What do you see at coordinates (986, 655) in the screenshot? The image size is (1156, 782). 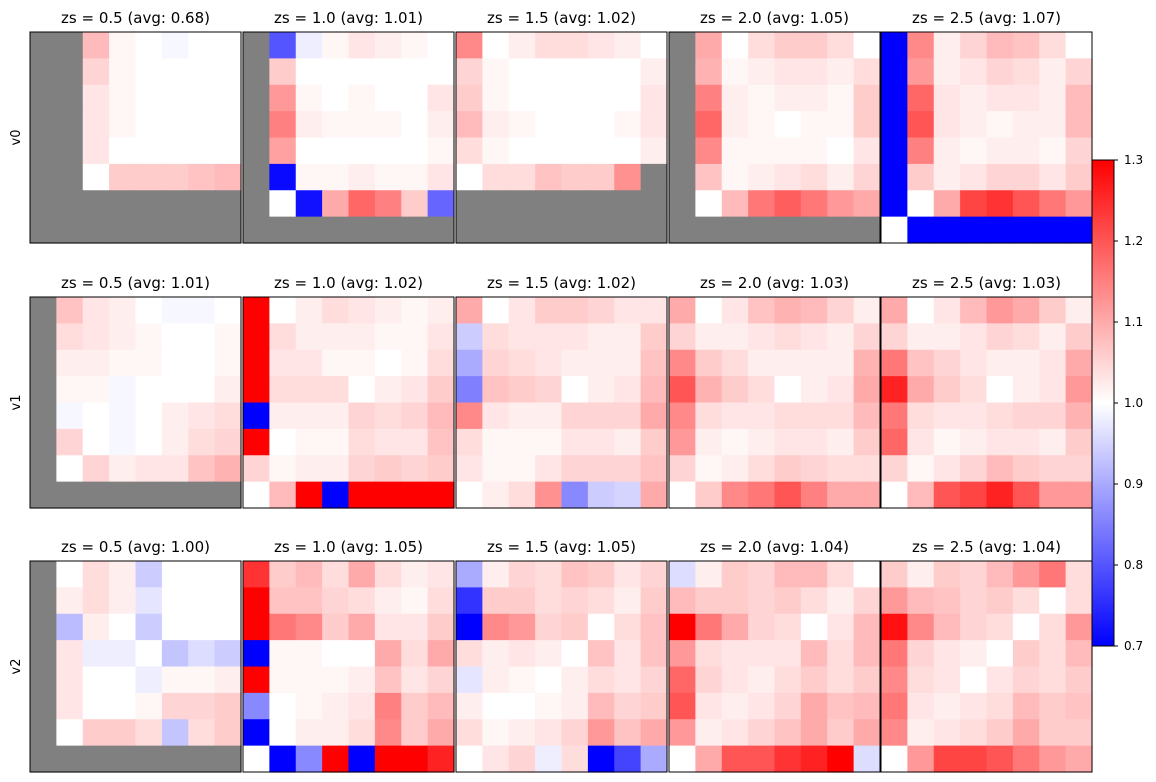 I see `heatmap-panel: zs = 2.5 (avg: 1.04)` at bounding box center [986, 655].